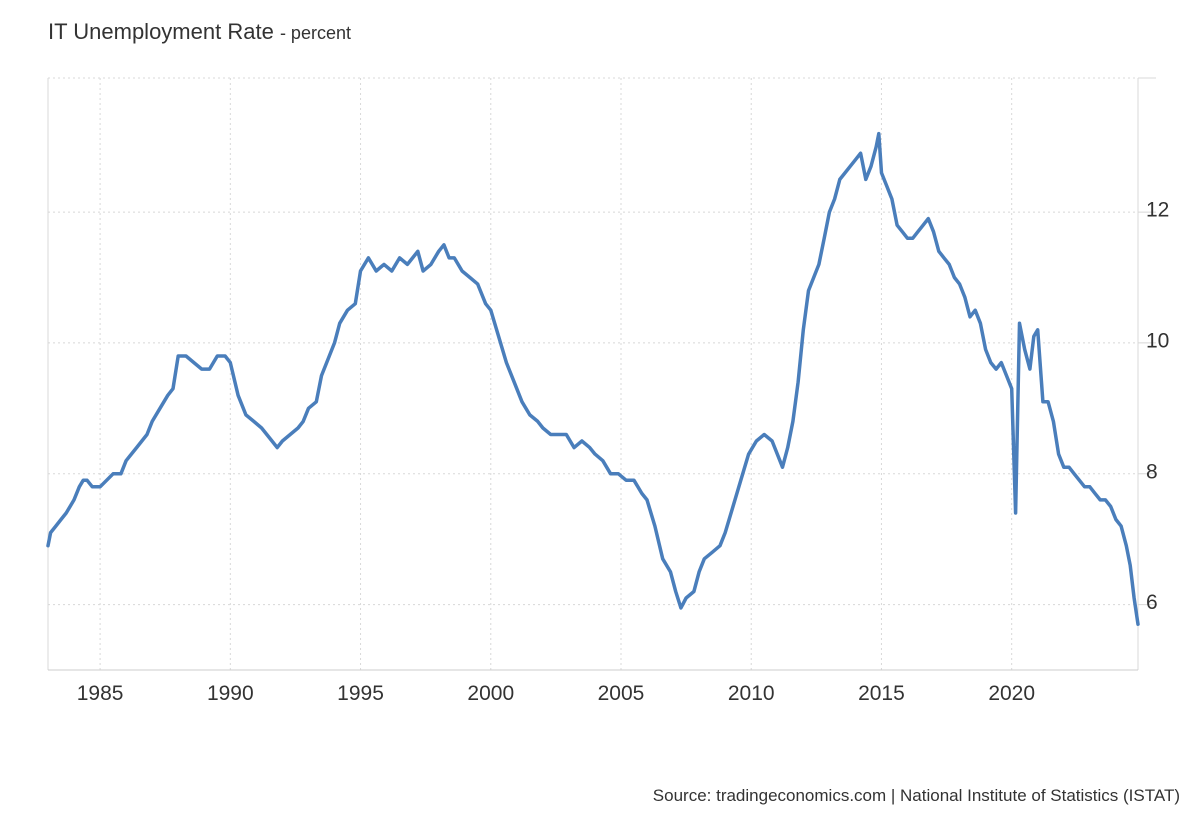 This screenshot has width=1200, height=820. Describe the element at coordinates (360, 693) in the screenshot. I see `x-tick-label: 1995` at that location.